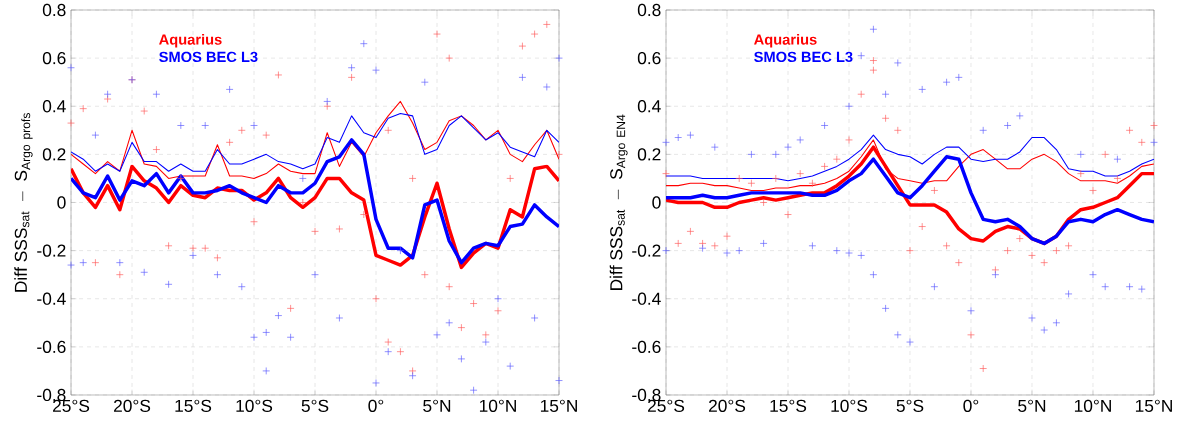 The image size is (1181, 424). I want to click on x-tick-label: 10°S, so click(254, 405).